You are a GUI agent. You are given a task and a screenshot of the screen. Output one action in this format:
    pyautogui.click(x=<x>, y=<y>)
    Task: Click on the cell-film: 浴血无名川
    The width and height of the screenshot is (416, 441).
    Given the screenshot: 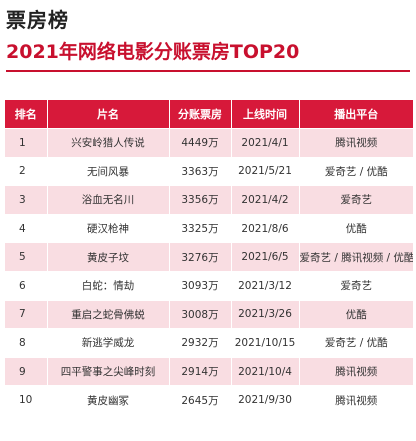 What is the action you would take?
    pyautogui.click(x=108, y=200)
    